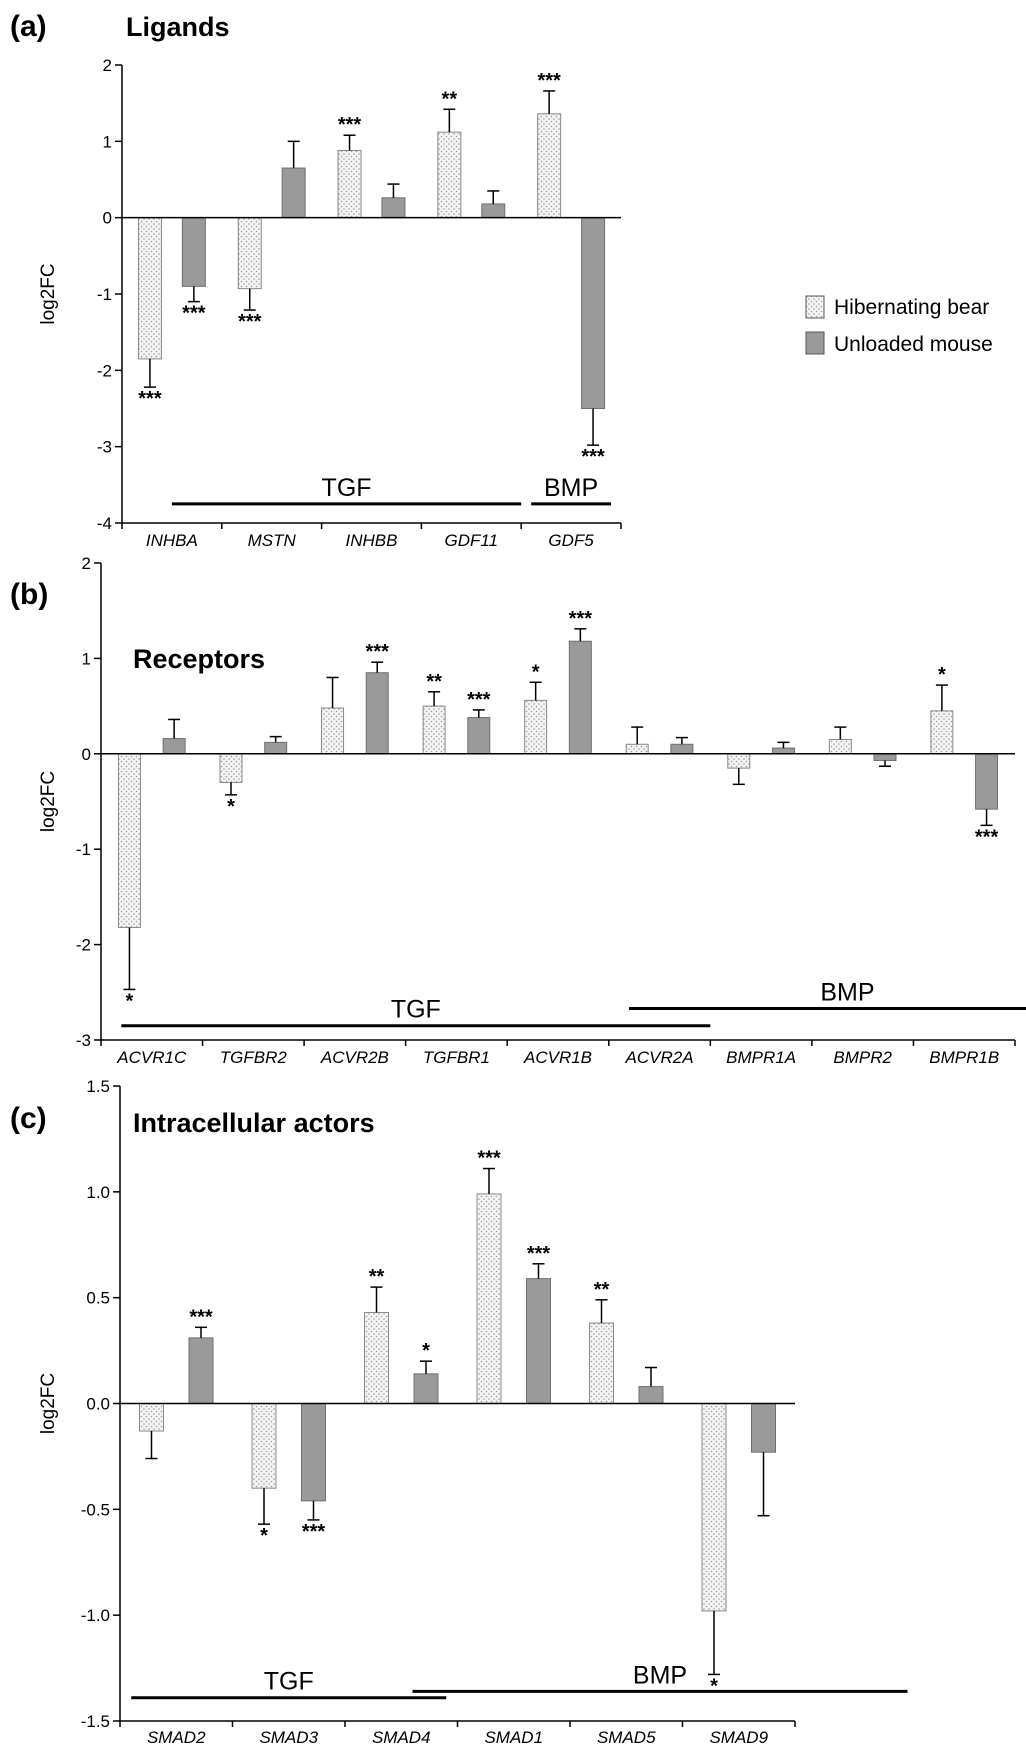  I want to click on legend-label-mouse: Unloaded mouse, so click(913, 344).